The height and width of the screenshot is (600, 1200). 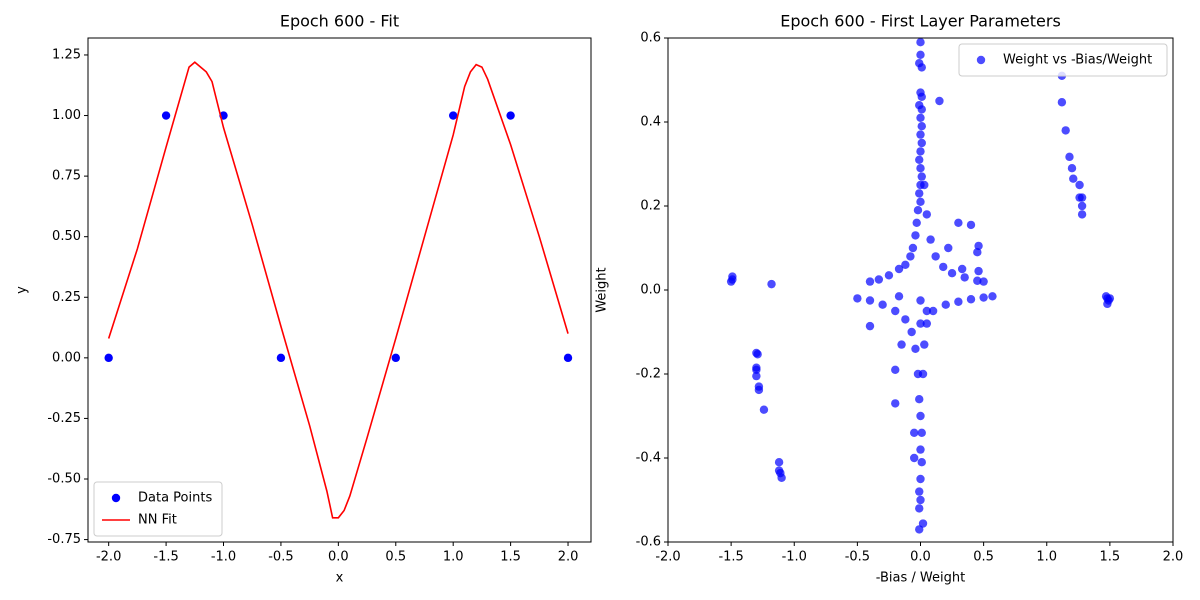 I want to click on legend-label: Data Points, so click(x=175, y=498).